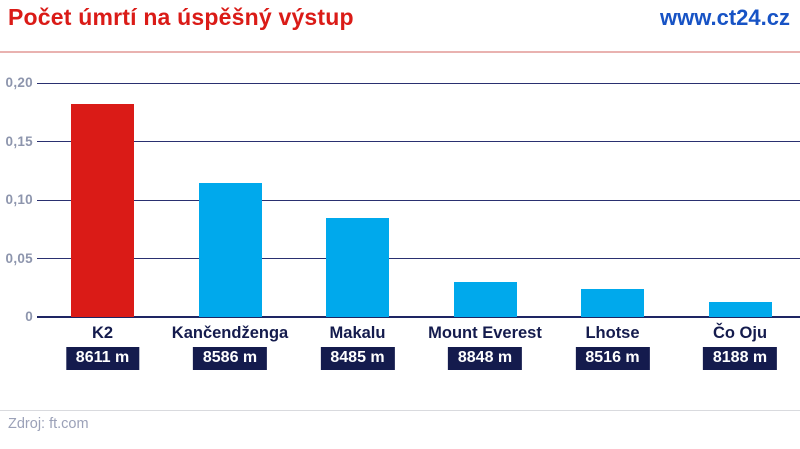  What do you see at coordinates (29, 316) in the screenshot?
I see `y-tick-label: 0` at bounding box center [29, 316].